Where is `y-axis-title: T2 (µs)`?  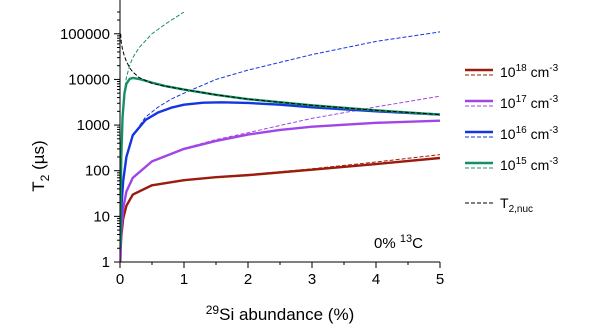
y-axis-title: T2 (µs) is located at coordinates (40, 165).